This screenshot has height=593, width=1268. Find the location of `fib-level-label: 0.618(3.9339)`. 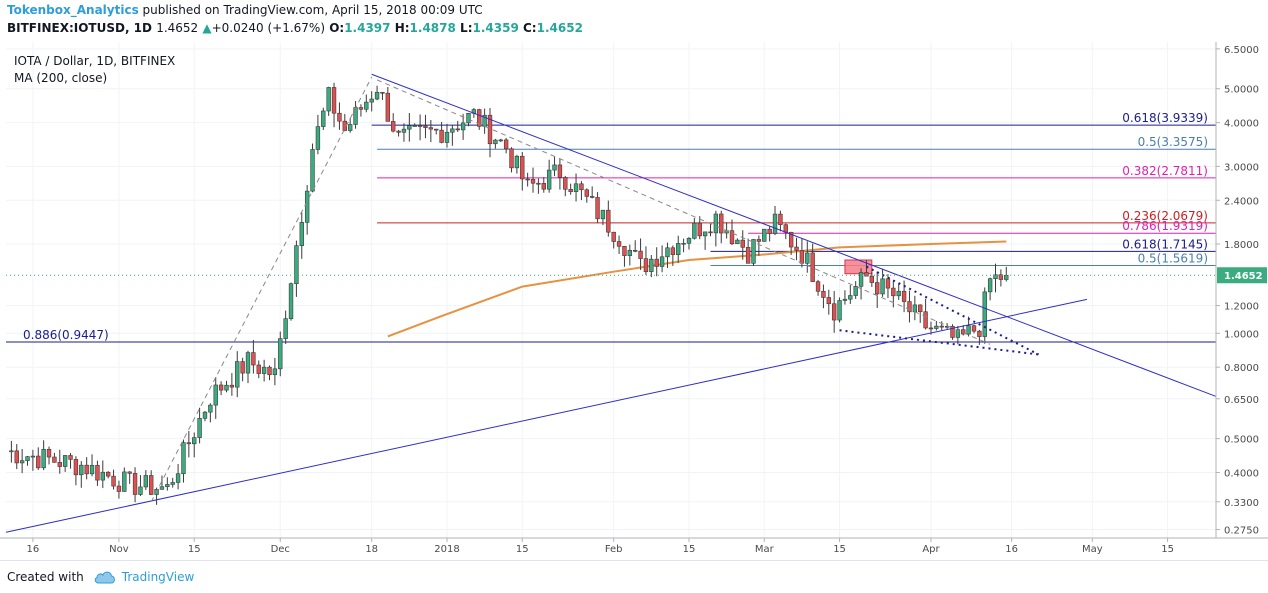

fib-level-label: 0.618(3.9339) is located at coordinates (1165, 118).